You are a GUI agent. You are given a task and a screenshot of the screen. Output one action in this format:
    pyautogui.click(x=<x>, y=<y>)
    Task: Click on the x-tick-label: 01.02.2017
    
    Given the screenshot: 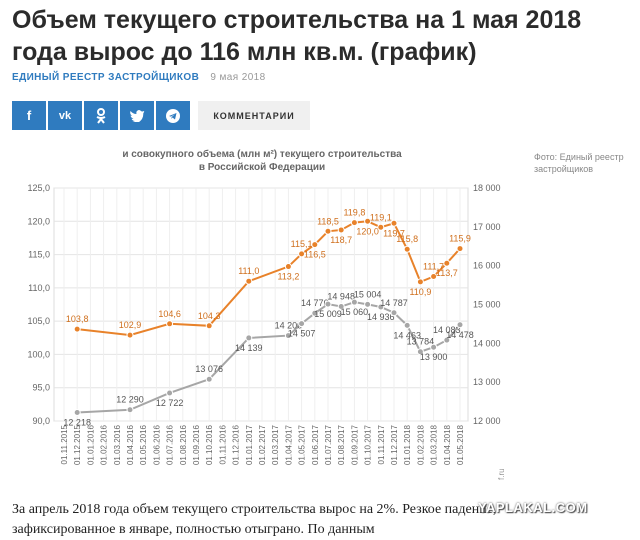 What is the action you would take?
    pyautogui.click(x=262, y=444)
    